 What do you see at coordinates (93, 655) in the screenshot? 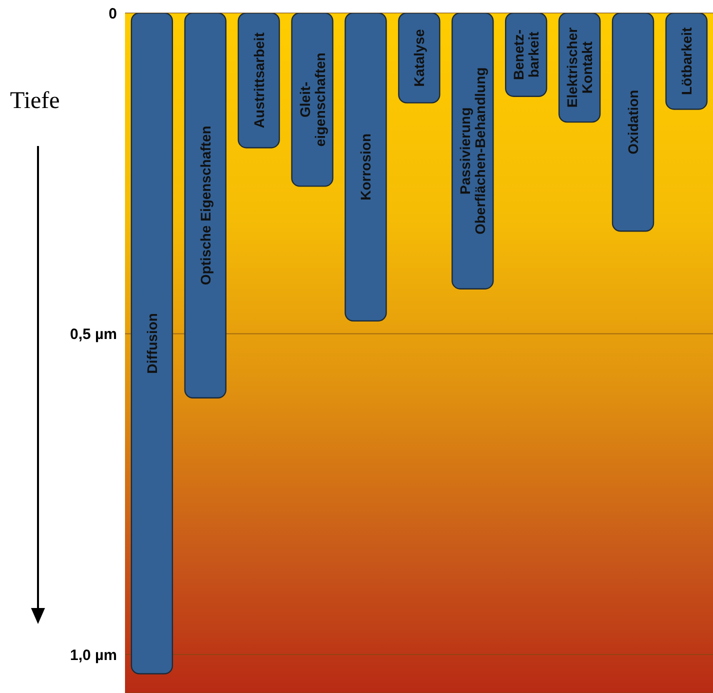
I see `y-tick-label: 1,0 µm` at bounding box center [93, 655].